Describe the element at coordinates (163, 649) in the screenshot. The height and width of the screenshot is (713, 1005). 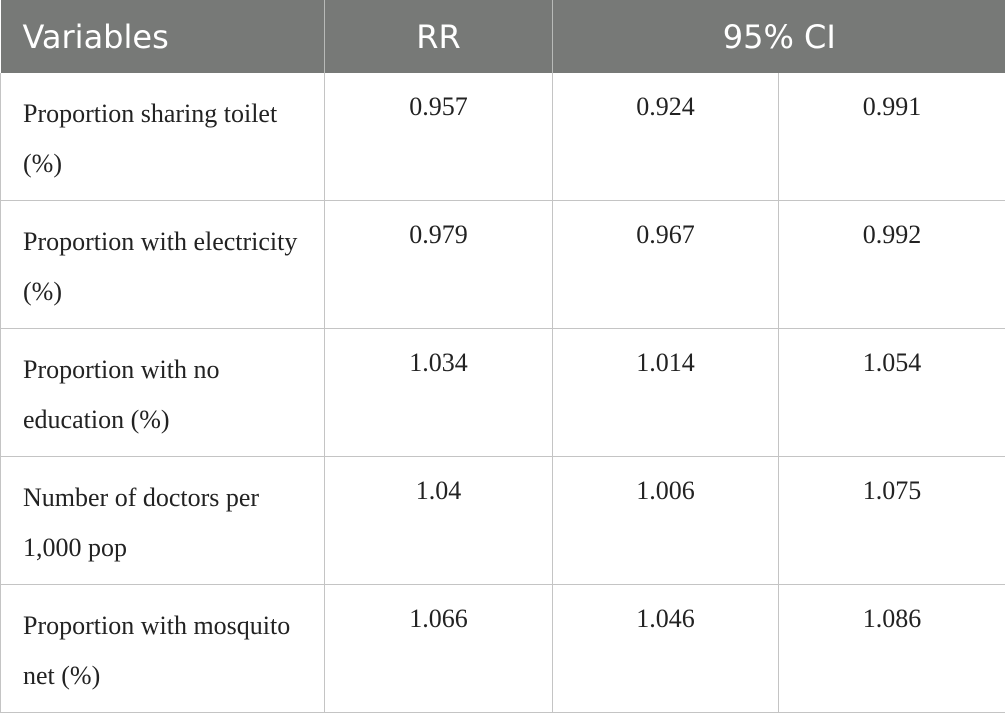
I see `variable-cell: Proportion with mosquito net (%)` at that location.